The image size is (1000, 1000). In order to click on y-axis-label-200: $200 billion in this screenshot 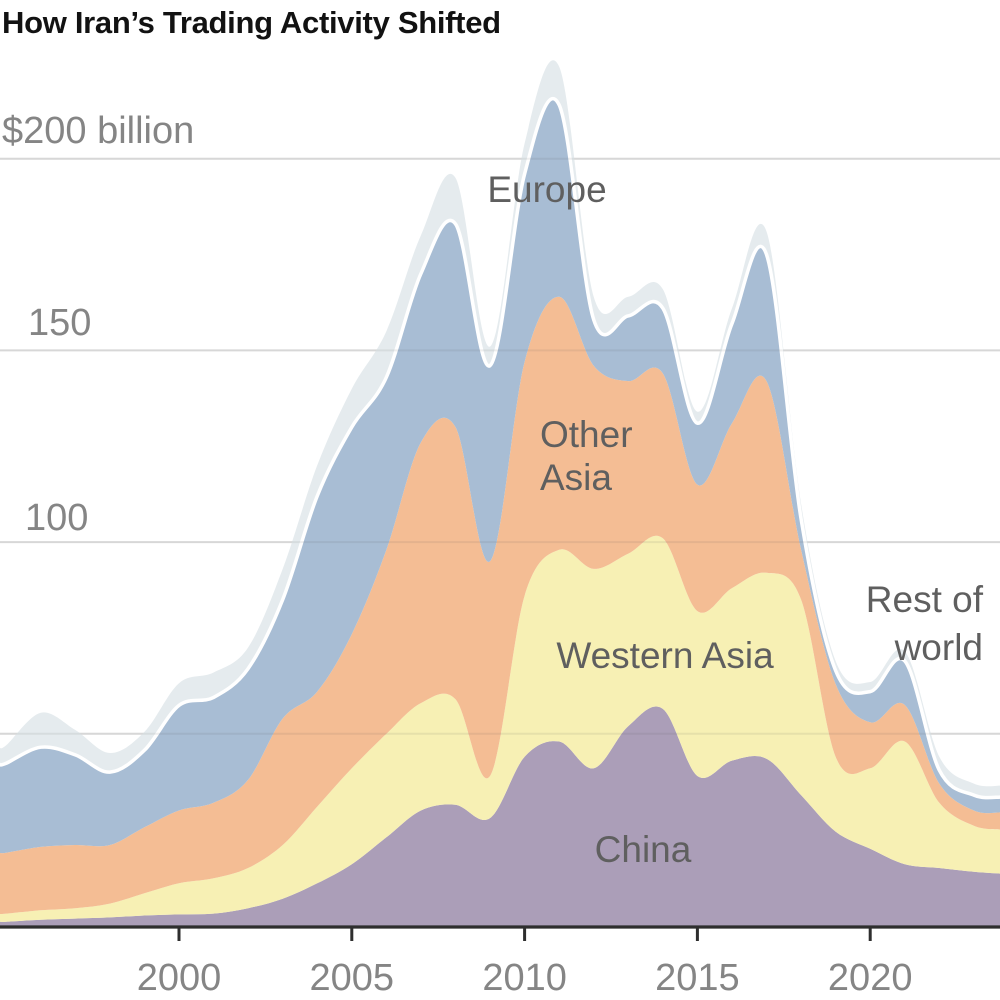, I will do `click(98, 131)`.